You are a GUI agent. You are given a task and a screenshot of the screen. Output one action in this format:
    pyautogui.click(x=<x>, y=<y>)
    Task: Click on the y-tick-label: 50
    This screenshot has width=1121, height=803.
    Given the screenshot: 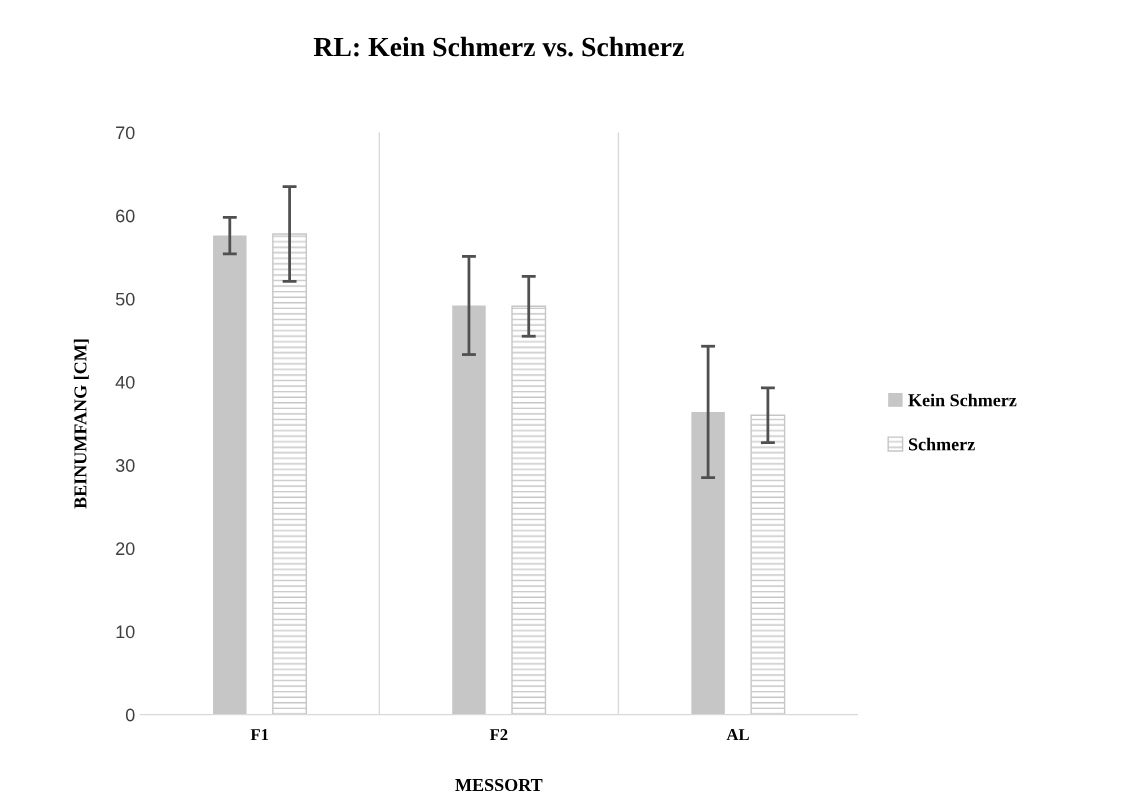 What is the action you would take?
    pyautogui.click(x=125, y=299)
    